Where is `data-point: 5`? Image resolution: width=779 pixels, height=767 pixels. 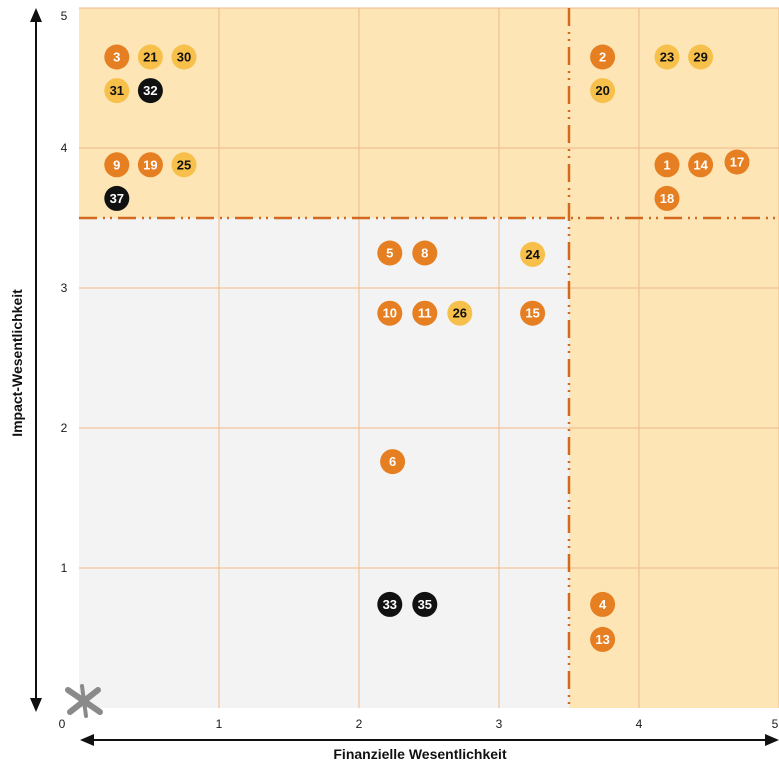 data-point: 5 is located at coordinates (390, 253).